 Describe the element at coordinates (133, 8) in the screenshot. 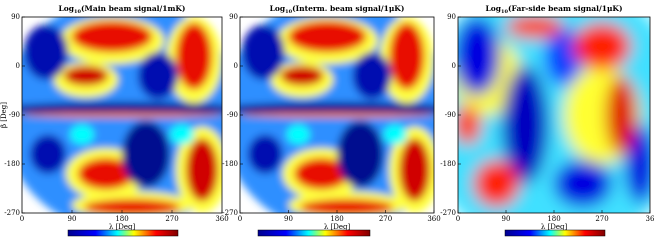

I see `title-rest: (Main beam signal/1mK)` at that location.